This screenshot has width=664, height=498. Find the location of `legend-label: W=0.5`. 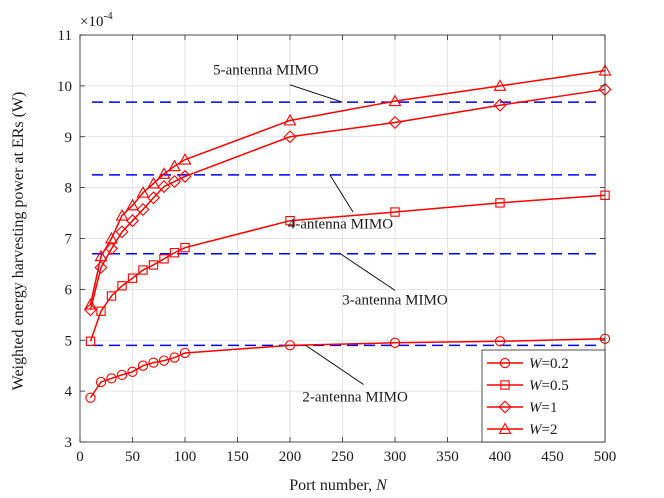

legend-label: W=0.5 is located at coordinates (549, 386).